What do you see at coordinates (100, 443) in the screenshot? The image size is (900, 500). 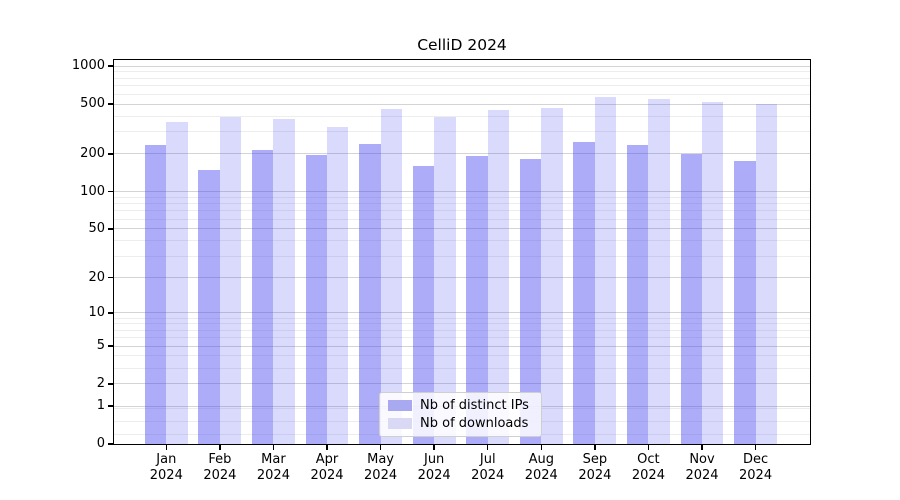 I see `y-tick-label: 0` at bounding box center [100, 443].